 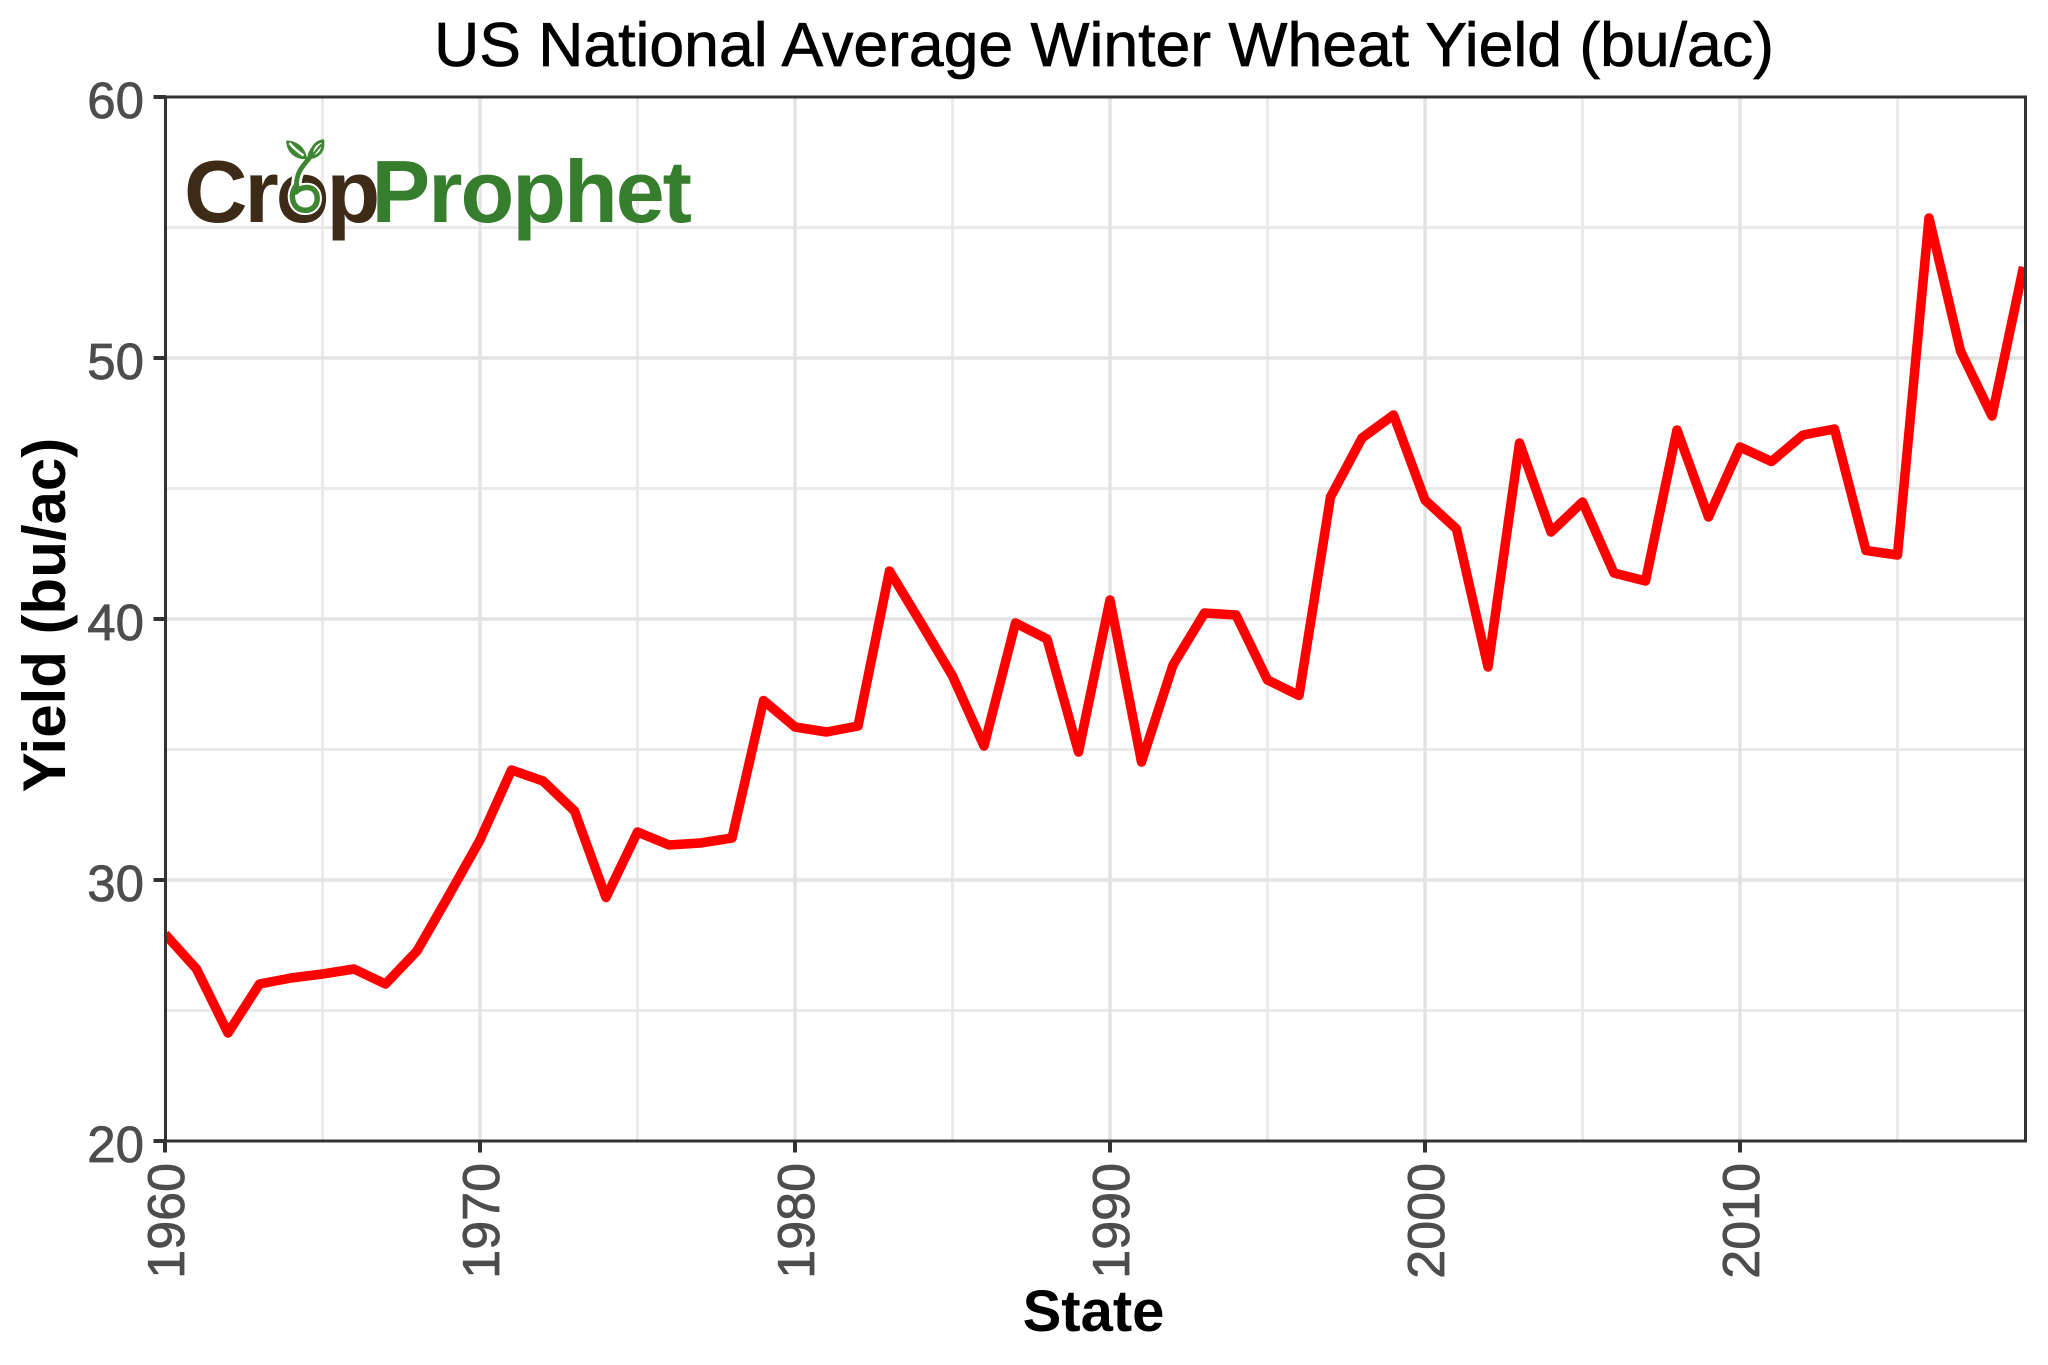 What do you see at coordinates (115, 1144) in the screenshot?
I see `svg-text: 20` at bounding box center [115, 1144].